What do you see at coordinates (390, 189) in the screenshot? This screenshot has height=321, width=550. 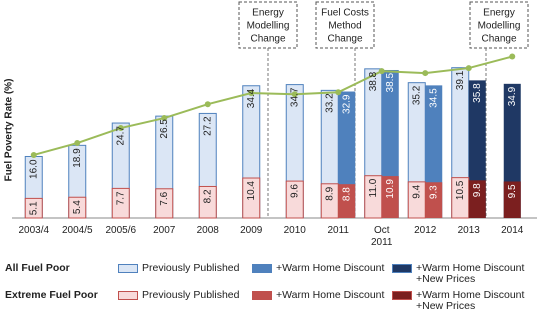 I see `value-label: 10.9` at bounding box center [390, 189].